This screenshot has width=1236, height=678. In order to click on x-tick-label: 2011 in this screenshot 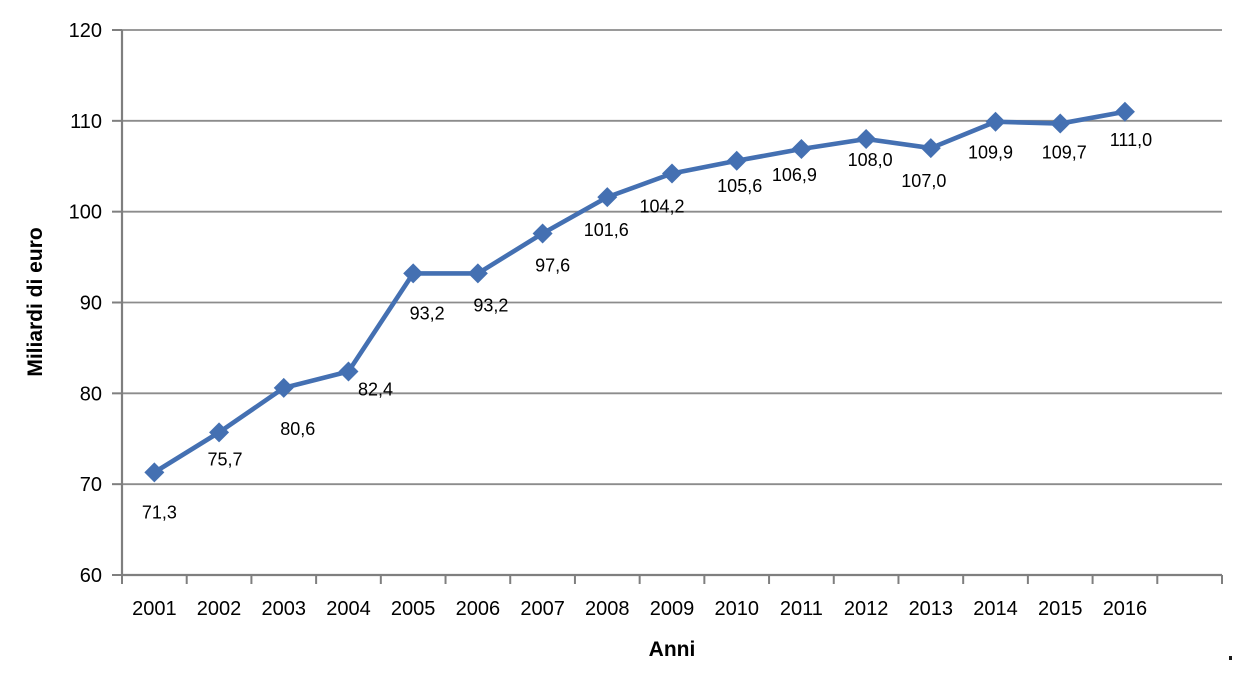, I will do `click(801, 609)`.